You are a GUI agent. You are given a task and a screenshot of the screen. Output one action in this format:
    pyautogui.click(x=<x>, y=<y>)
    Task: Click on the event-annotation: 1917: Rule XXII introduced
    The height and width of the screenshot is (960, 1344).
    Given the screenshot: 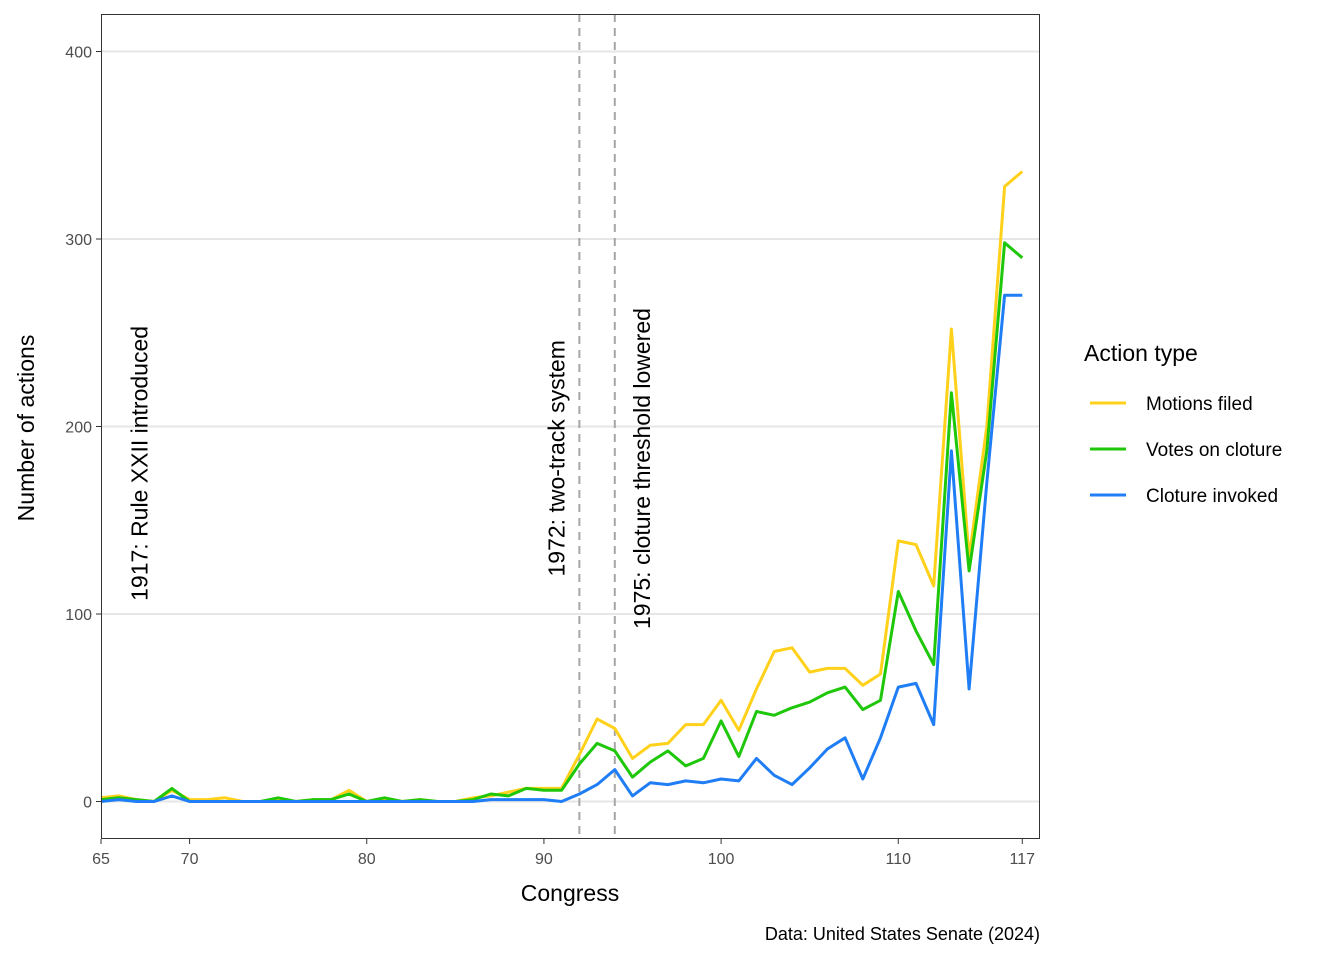 What is the action you would take?
    pyautogui.click(x=140, y=463)
    